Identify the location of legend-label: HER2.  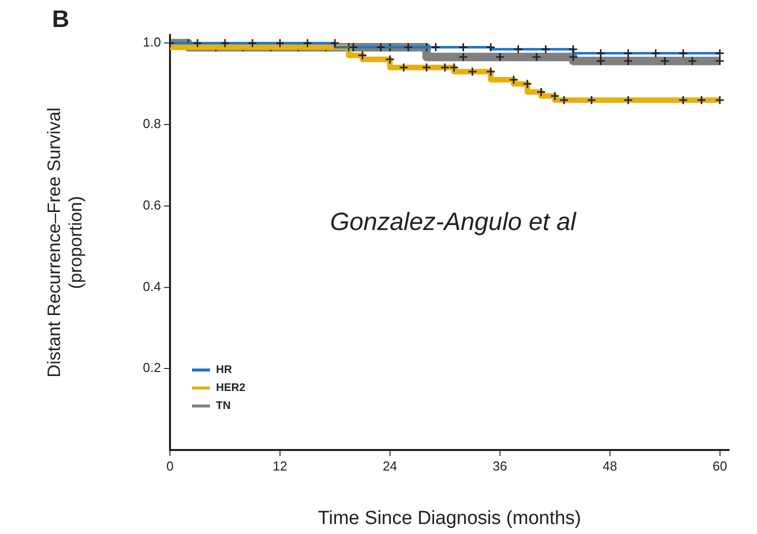
(231, 388).